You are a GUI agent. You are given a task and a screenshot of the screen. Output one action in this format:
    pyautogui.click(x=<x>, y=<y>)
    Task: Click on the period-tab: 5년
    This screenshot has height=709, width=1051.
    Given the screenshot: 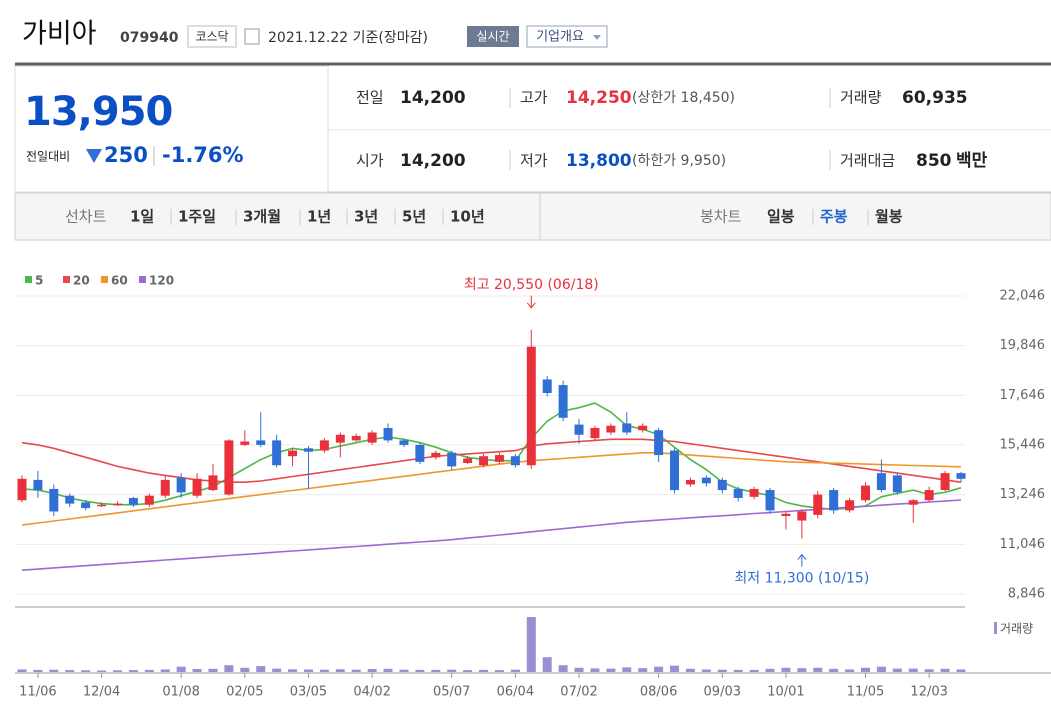 What is the action you would take?
    pyautogui.click(x=414, y=217)
    